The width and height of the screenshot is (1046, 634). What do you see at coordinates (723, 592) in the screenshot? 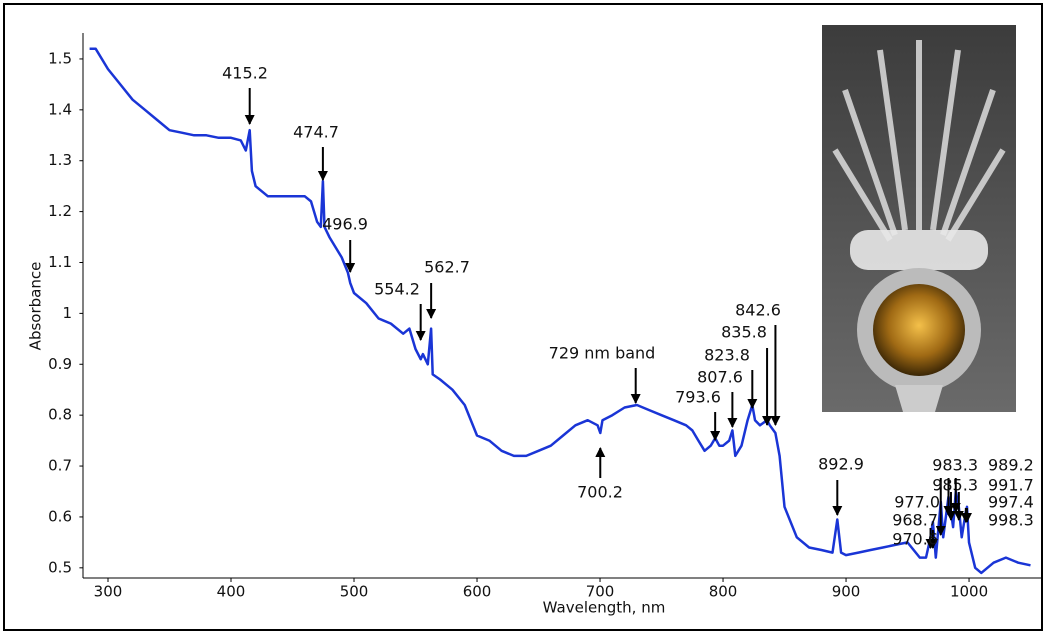
I see `x-tick-label: 800` at bounding box center [723, 592].